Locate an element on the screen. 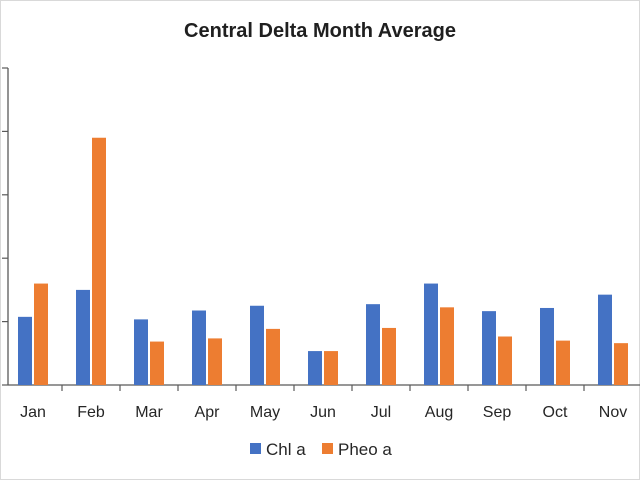  bar-pheo-a-nov is located at coordinates (621, 364).